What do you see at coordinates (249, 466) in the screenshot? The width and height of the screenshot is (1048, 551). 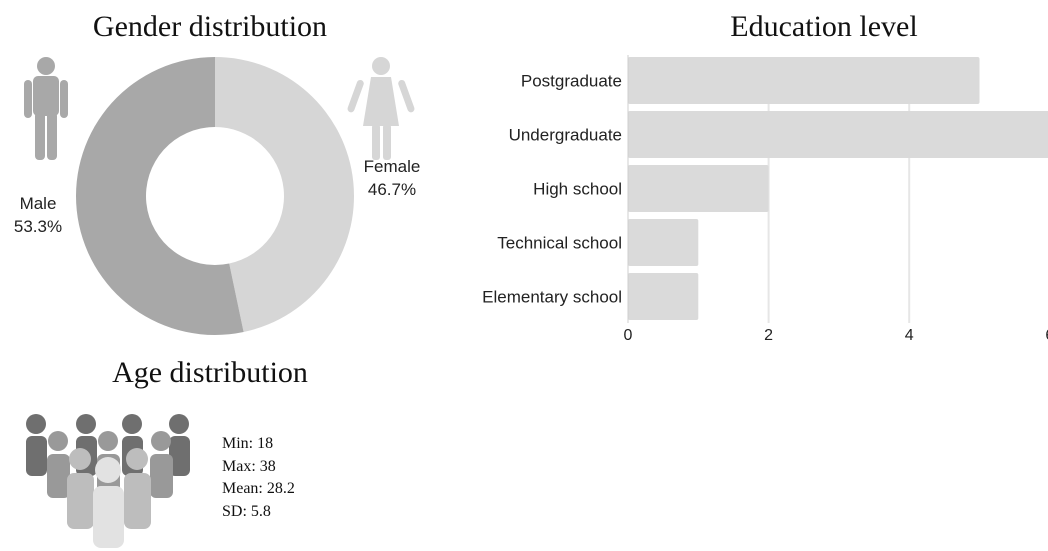 I see `age-stat-max: Max: 38` at bounding box center [249, 466].